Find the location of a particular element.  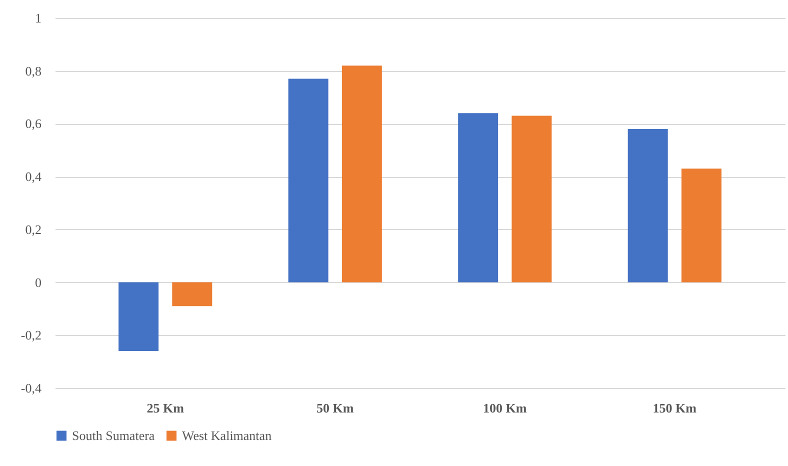

x-tick-label: 50 Km is located at coordinates (335, 408).